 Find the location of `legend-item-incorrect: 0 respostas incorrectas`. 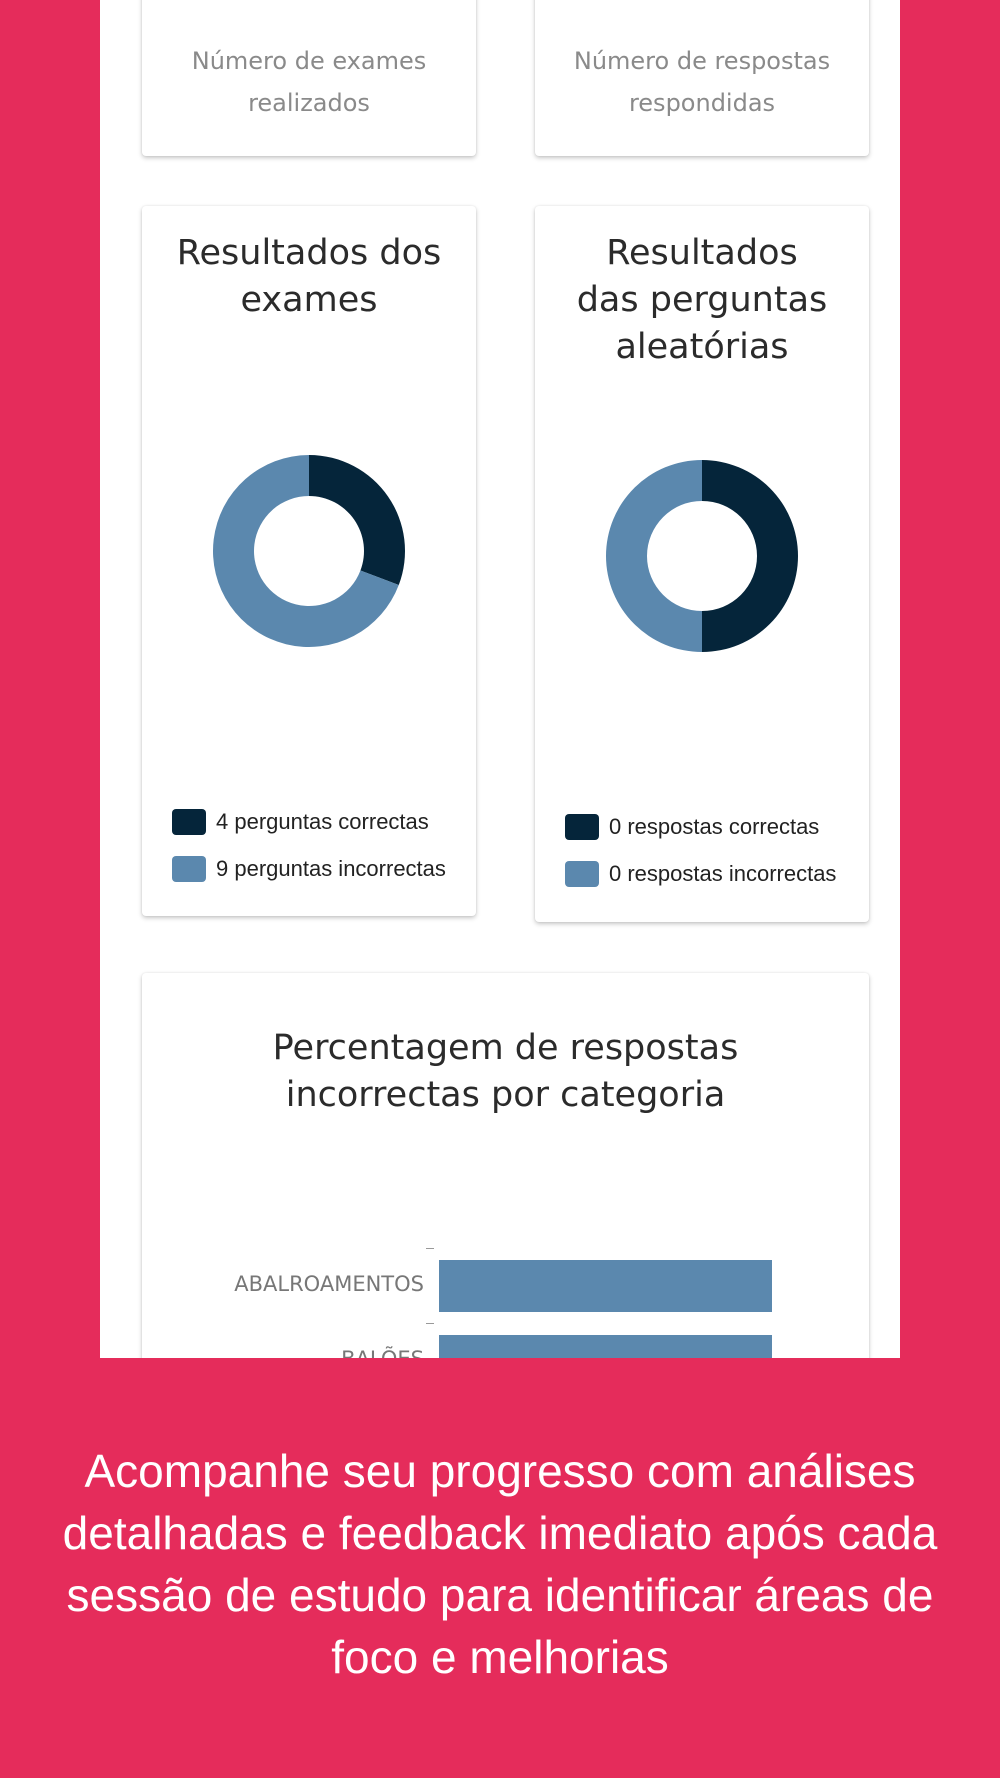

legend-item-incorrect: 0 respostas incorrectas is located at coordinates (717, 875).